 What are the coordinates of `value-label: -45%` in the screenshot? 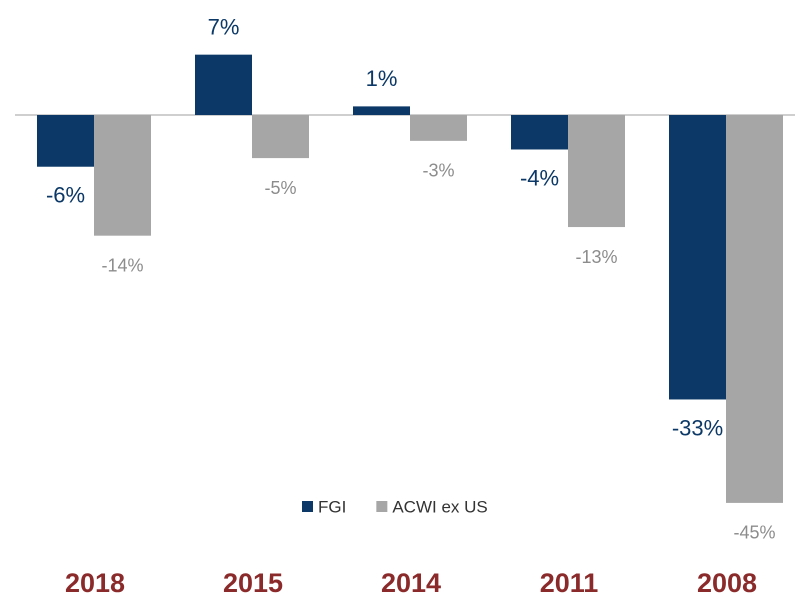 It's located at (754, 533).